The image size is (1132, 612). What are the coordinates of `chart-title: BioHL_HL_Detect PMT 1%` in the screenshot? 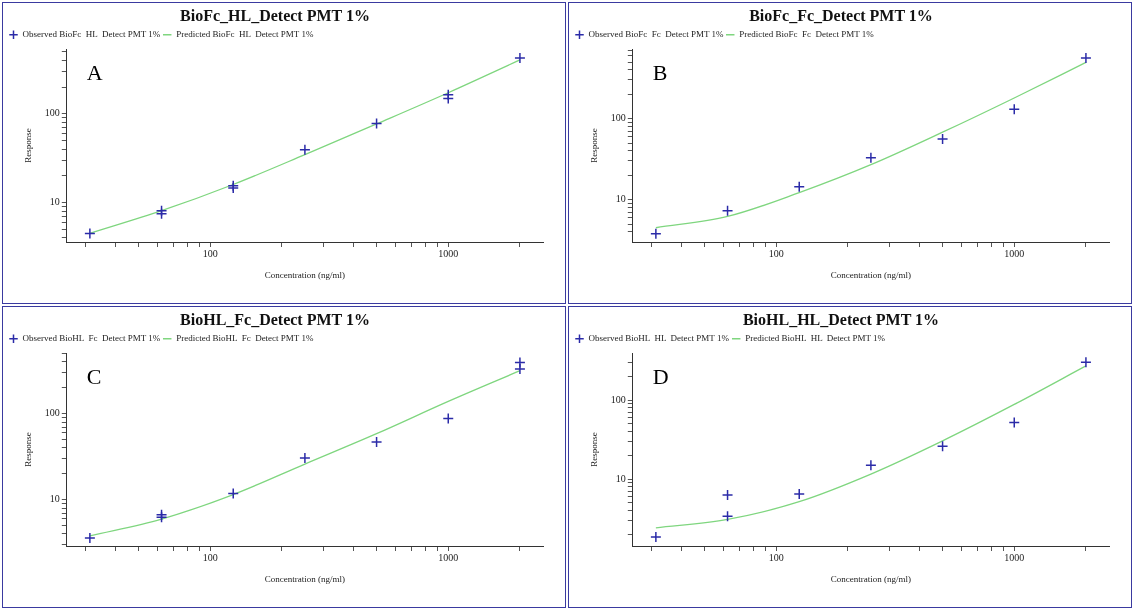 It's located at (841, 319).